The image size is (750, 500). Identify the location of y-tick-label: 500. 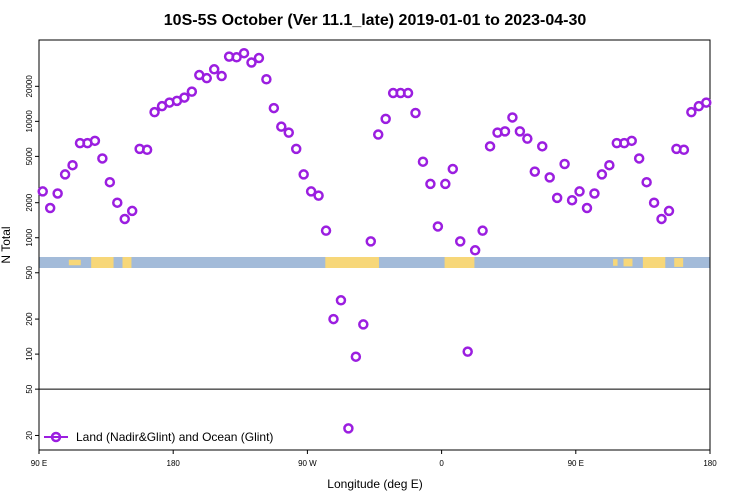
(29, 273).